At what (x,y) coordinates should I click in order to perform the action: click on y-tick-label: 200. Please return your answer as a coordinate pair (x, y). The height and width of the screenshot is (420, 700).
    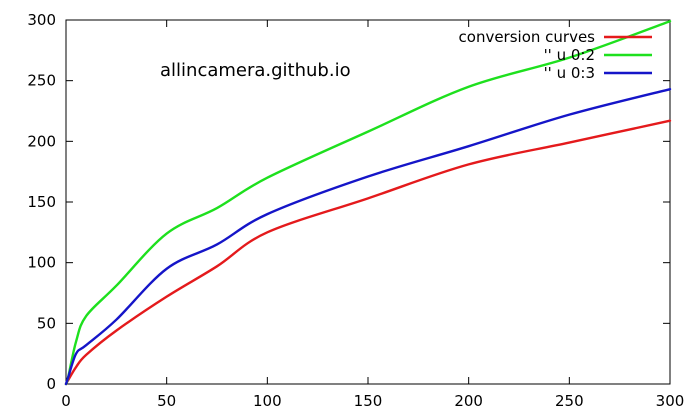
    Looking at the image, I should click on (41, 141).